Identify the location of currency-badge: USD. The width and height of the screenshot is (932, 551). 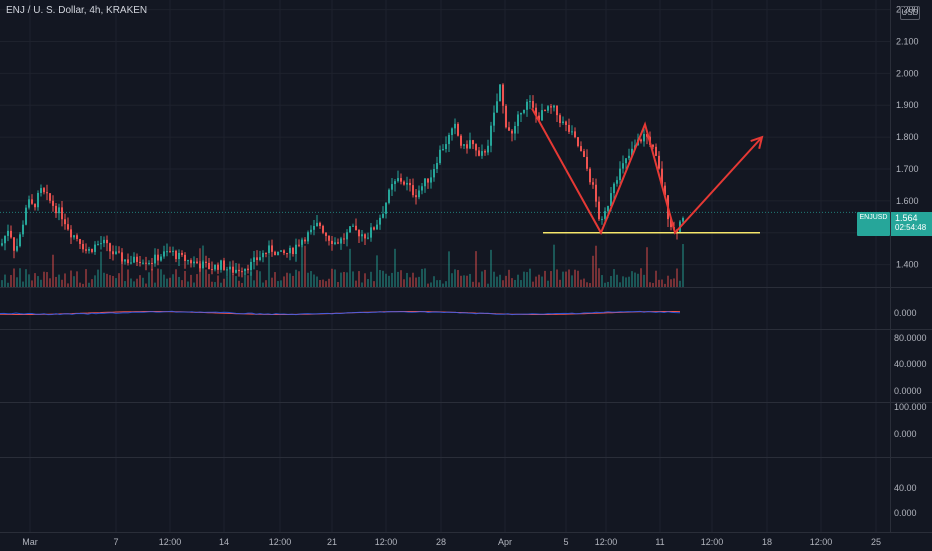
(910, 13).